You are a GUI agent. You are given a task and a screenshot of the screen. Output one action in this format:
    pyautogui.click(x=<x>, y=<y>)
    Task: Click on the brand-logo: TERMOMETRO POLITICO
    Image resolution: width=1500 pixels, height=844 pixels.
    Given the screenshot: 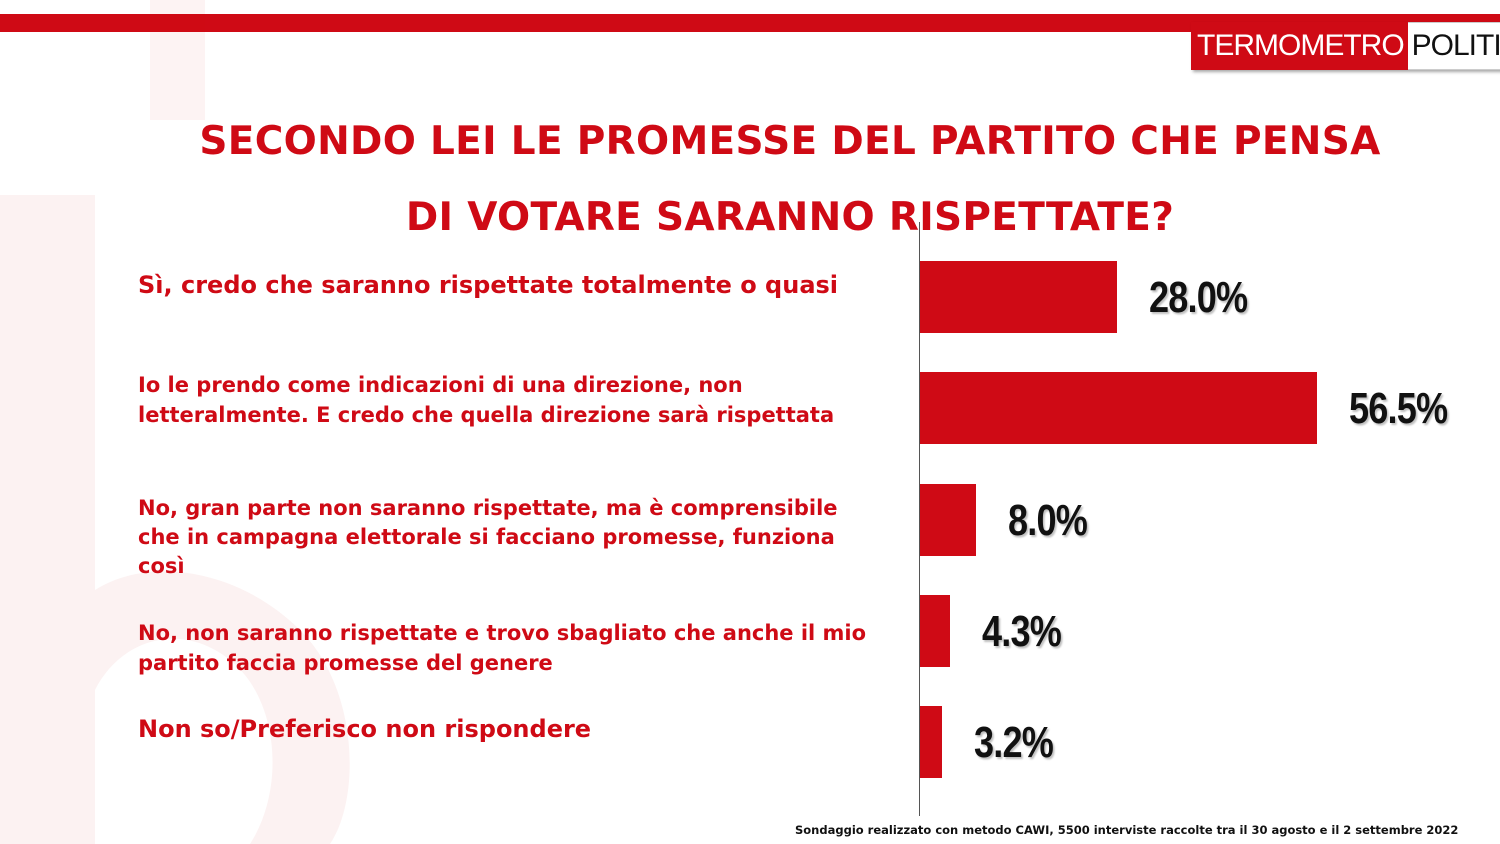 What is the action you would take?
    pyautogui.click(x=1345, y=46)
    